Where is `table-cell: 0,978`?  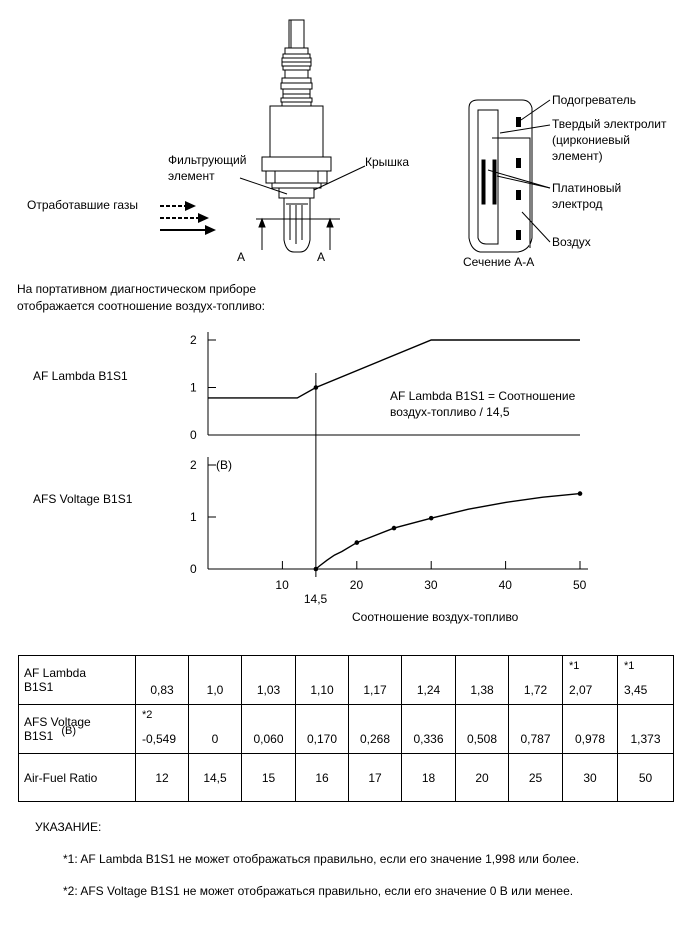 table-cell: 0,978 is located at coordinates (590, 729).